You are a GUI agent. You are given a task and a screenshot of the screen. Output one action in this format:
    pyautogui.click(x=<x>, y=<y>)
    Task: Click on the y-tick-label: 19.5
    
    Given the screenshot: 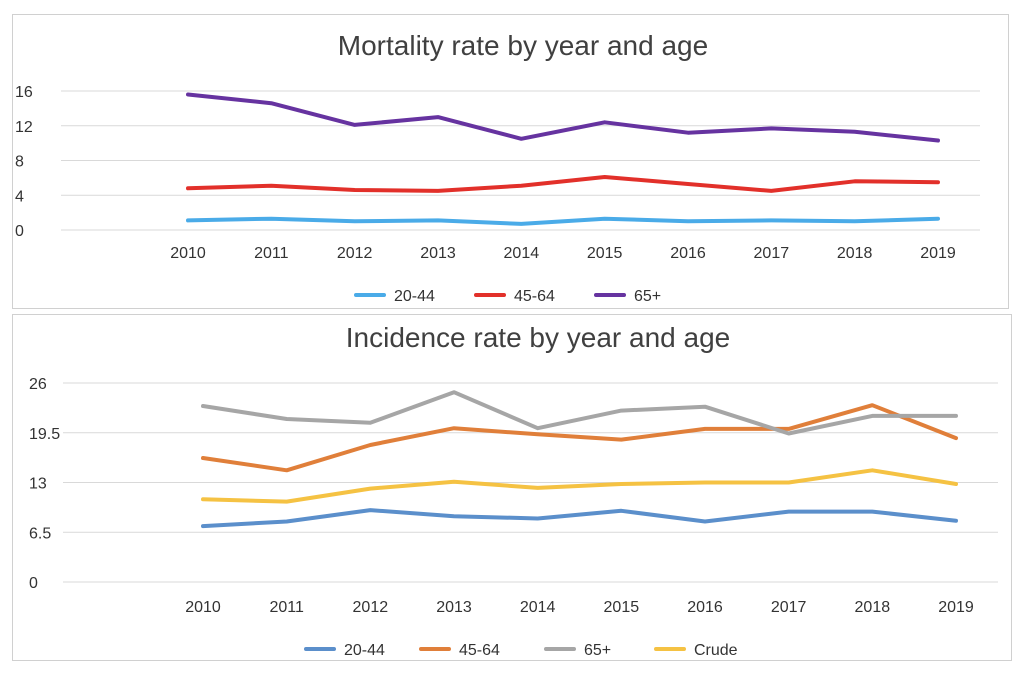 What is the action you would take?
    pyautogui.click(x=44, y=434)
    